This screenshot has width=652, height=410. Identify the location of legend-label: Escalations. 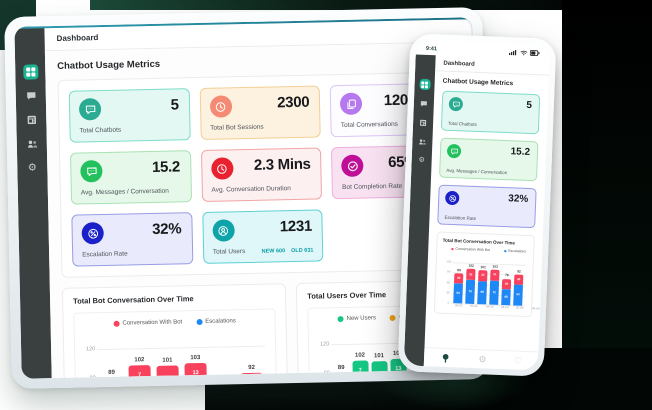
(220, 321).